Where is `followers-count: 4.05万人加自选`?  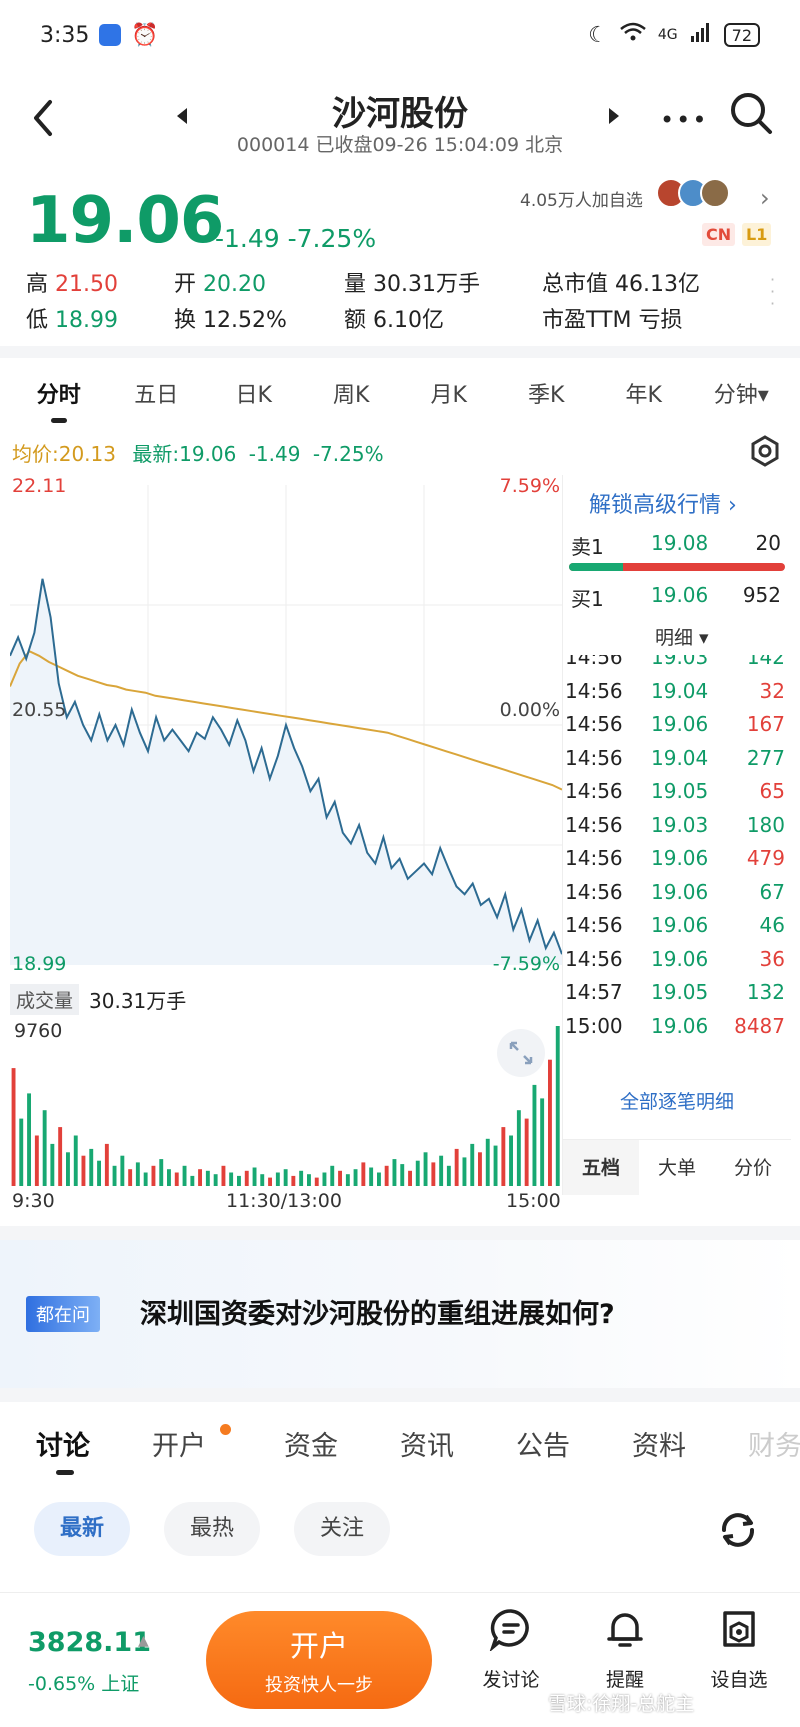 followers-count: 4.05万人加自选 is located at coordinates (581, 201).